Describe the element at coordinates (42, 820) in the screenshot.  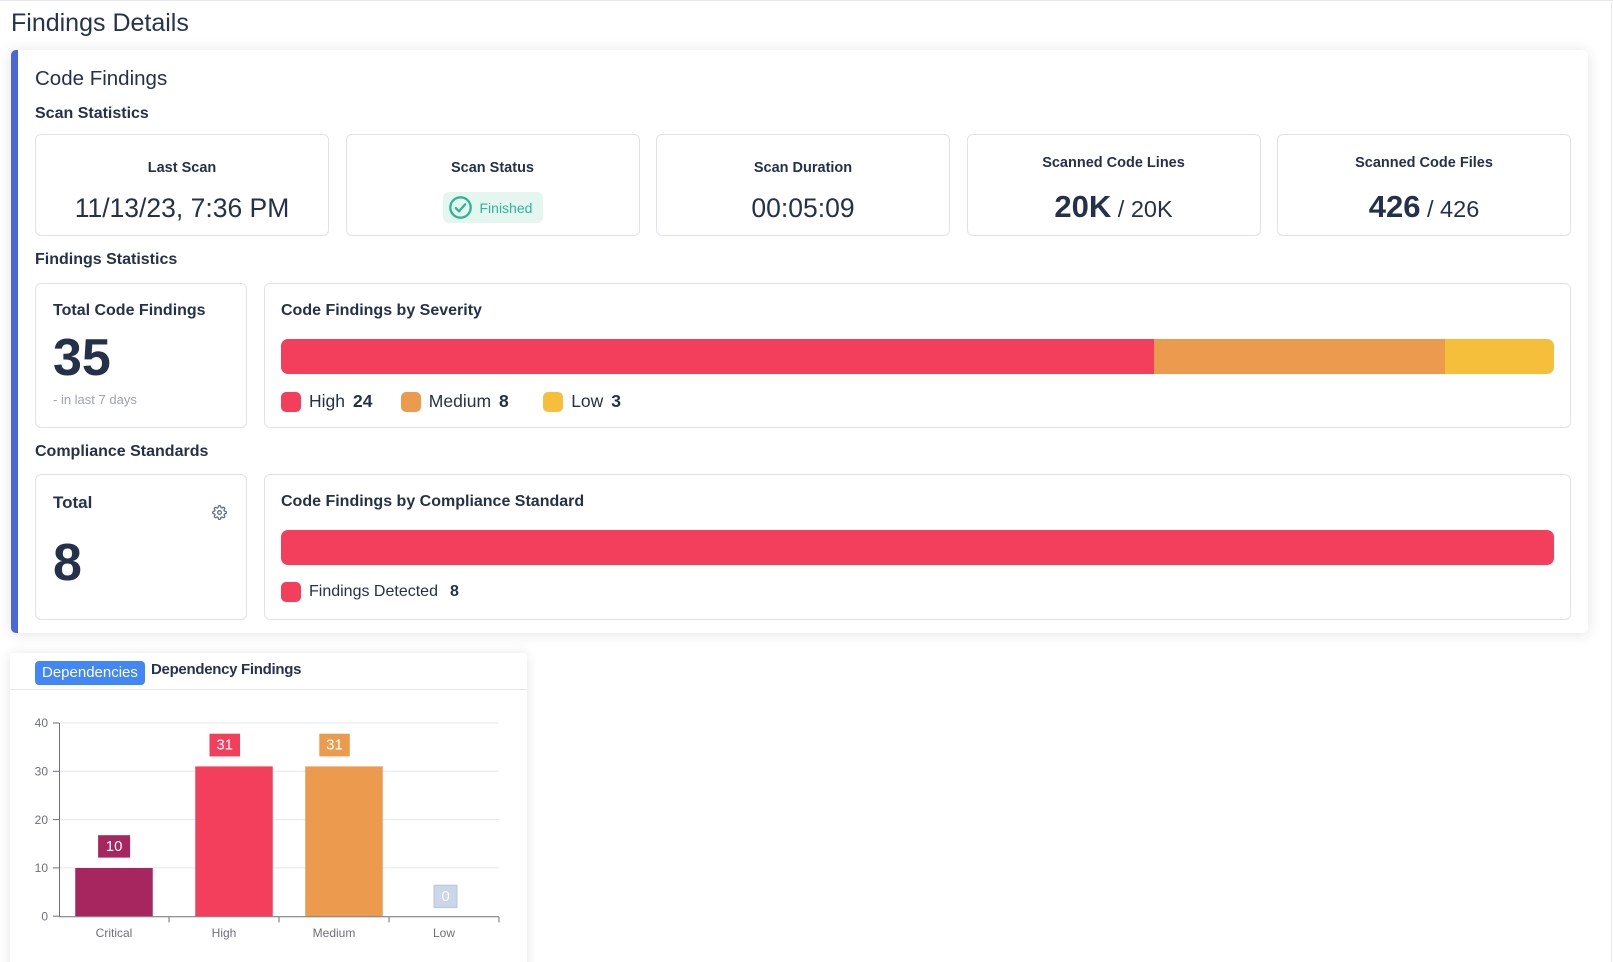
I see `svg-text: 20` at that location.